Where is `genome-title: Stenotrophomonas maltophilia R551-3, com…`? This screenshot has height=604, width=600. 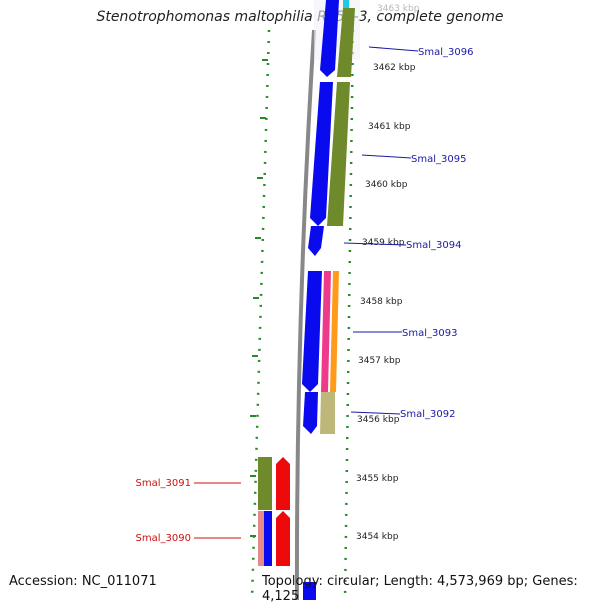
genome-title: Stenotrophomonas maltophilia R551-3, com… is located at coordinates (300, 17).